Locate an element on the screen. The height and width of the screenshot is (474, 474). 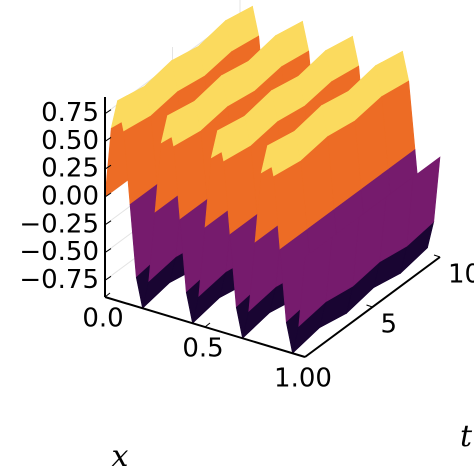
z-tick-label: 0.25 is located at coordinates (70, 169).